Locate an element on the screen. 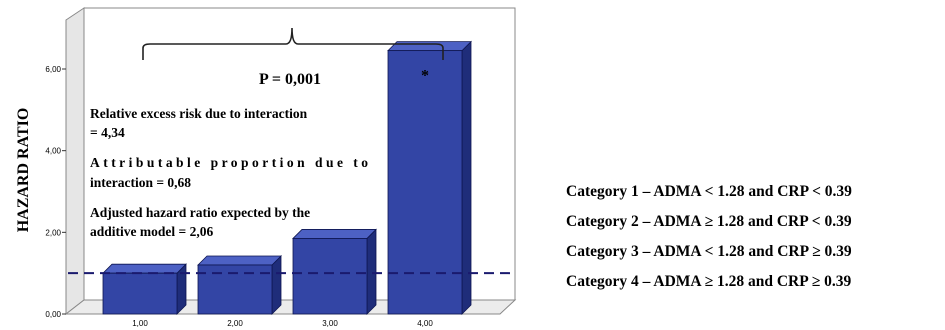  y-tick-label: 2,00 is located at coordinates (53, 232).